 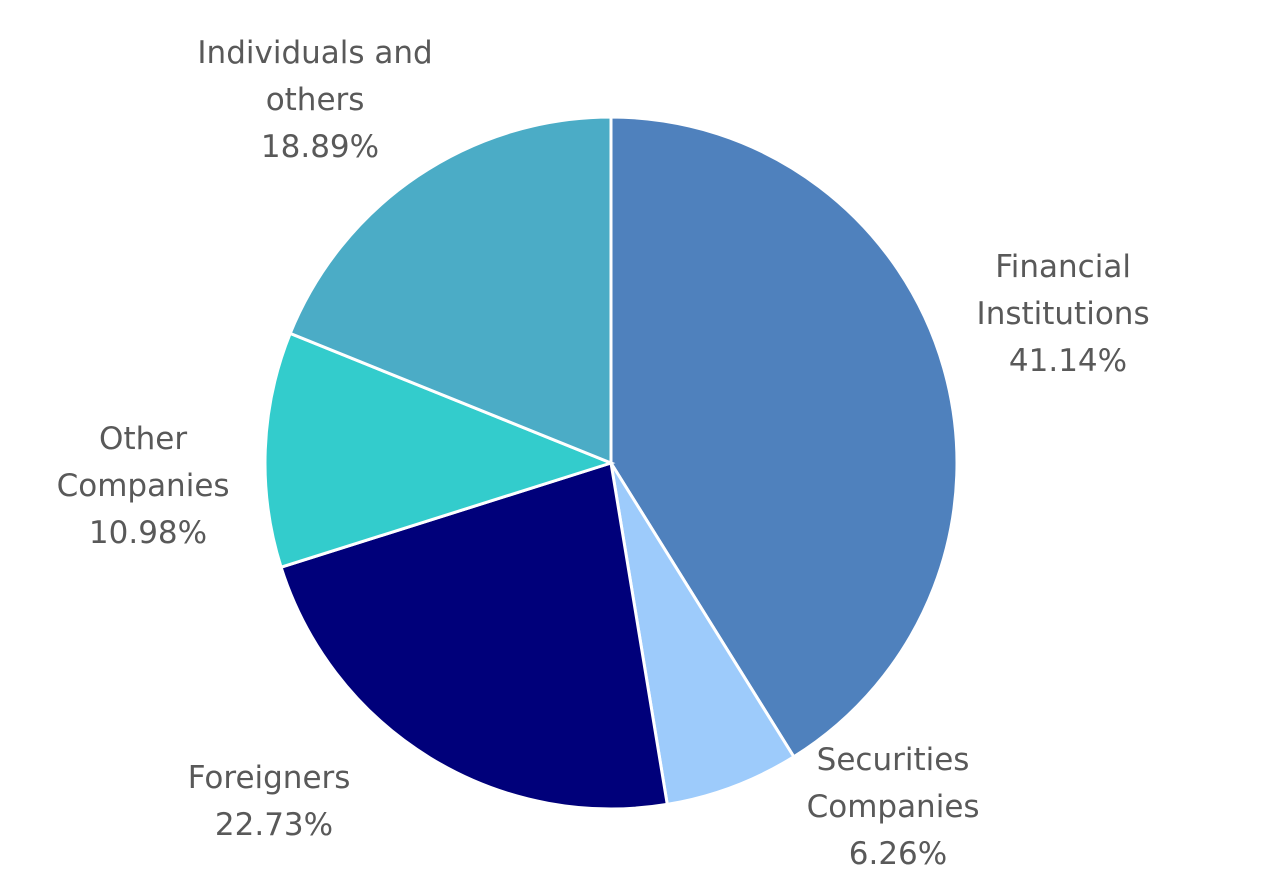 What do you see at coordinates (702, 634) in the screenshot?
I see `pie-slice-securities-companies` at bounding box center [702, 634].